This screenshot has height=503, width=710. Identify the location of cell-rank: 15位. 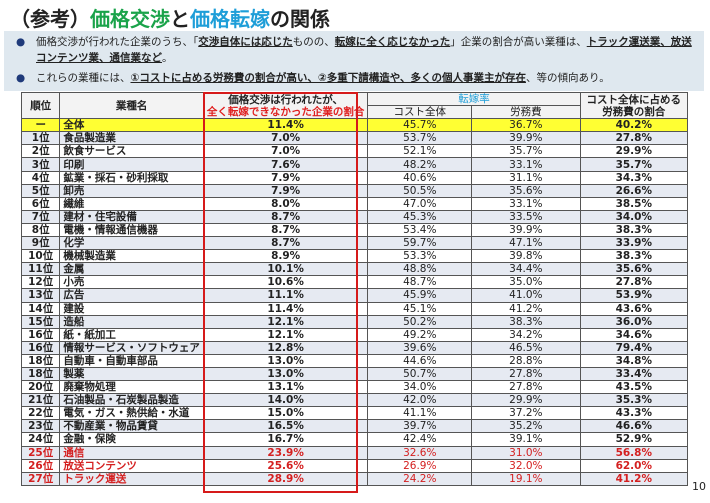
(40, 321).